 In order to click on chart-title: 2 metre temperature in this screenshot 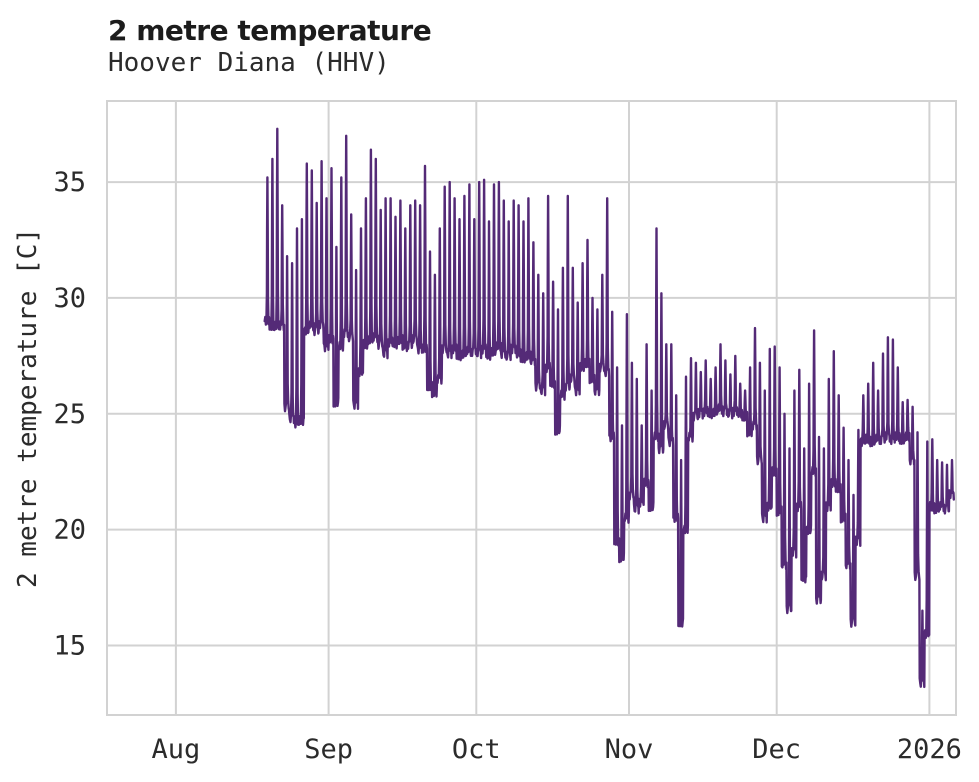, I will do `click(270, 30)`.